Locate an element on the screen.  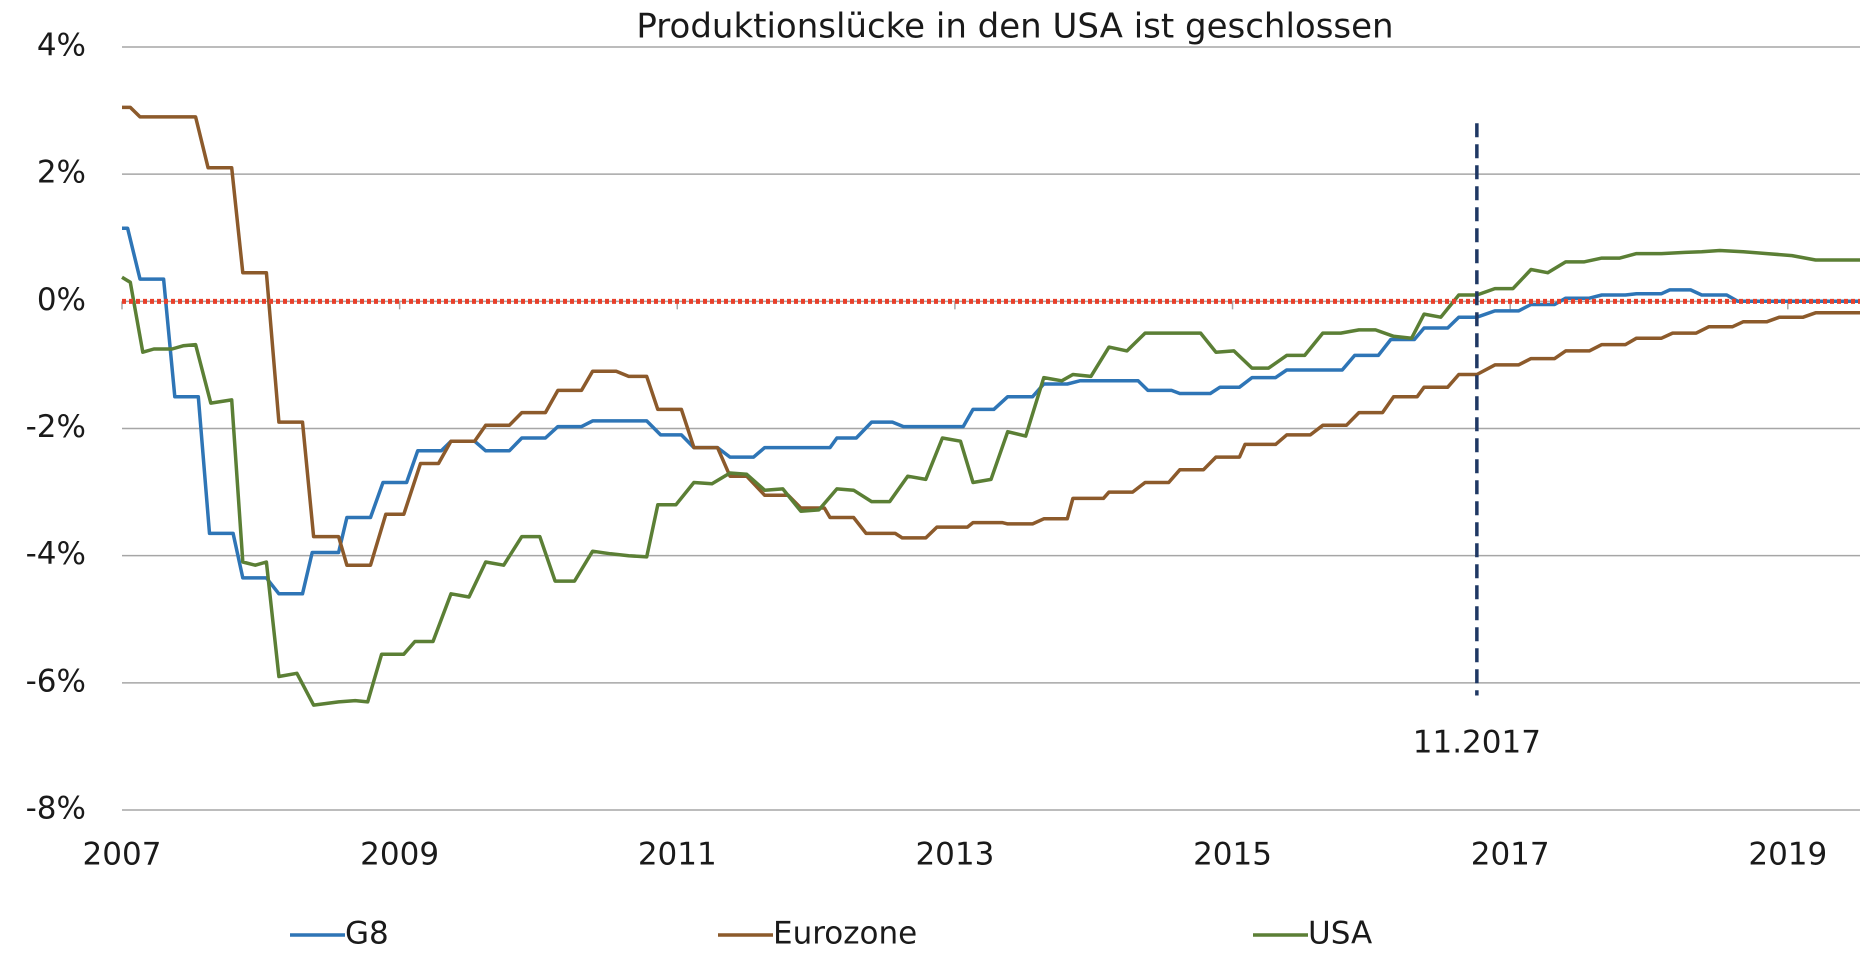
y-tick-label: 4% is located at coordinates (61, 46).